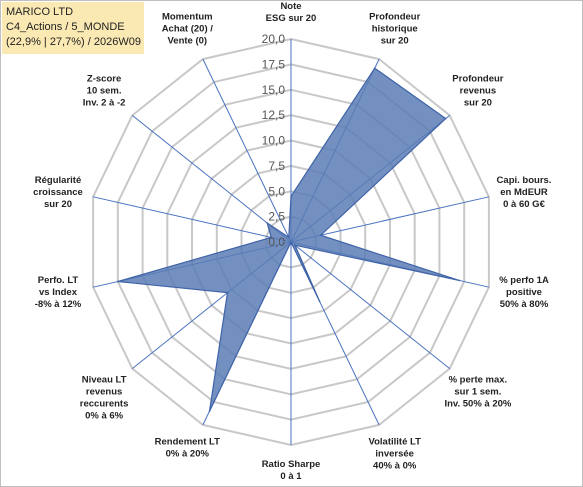 The image size is (583, 487). Describe the element at coordinates (394, 28) in the screenshot. I see `axis-label: Profondeur historique sur 20` at that location.